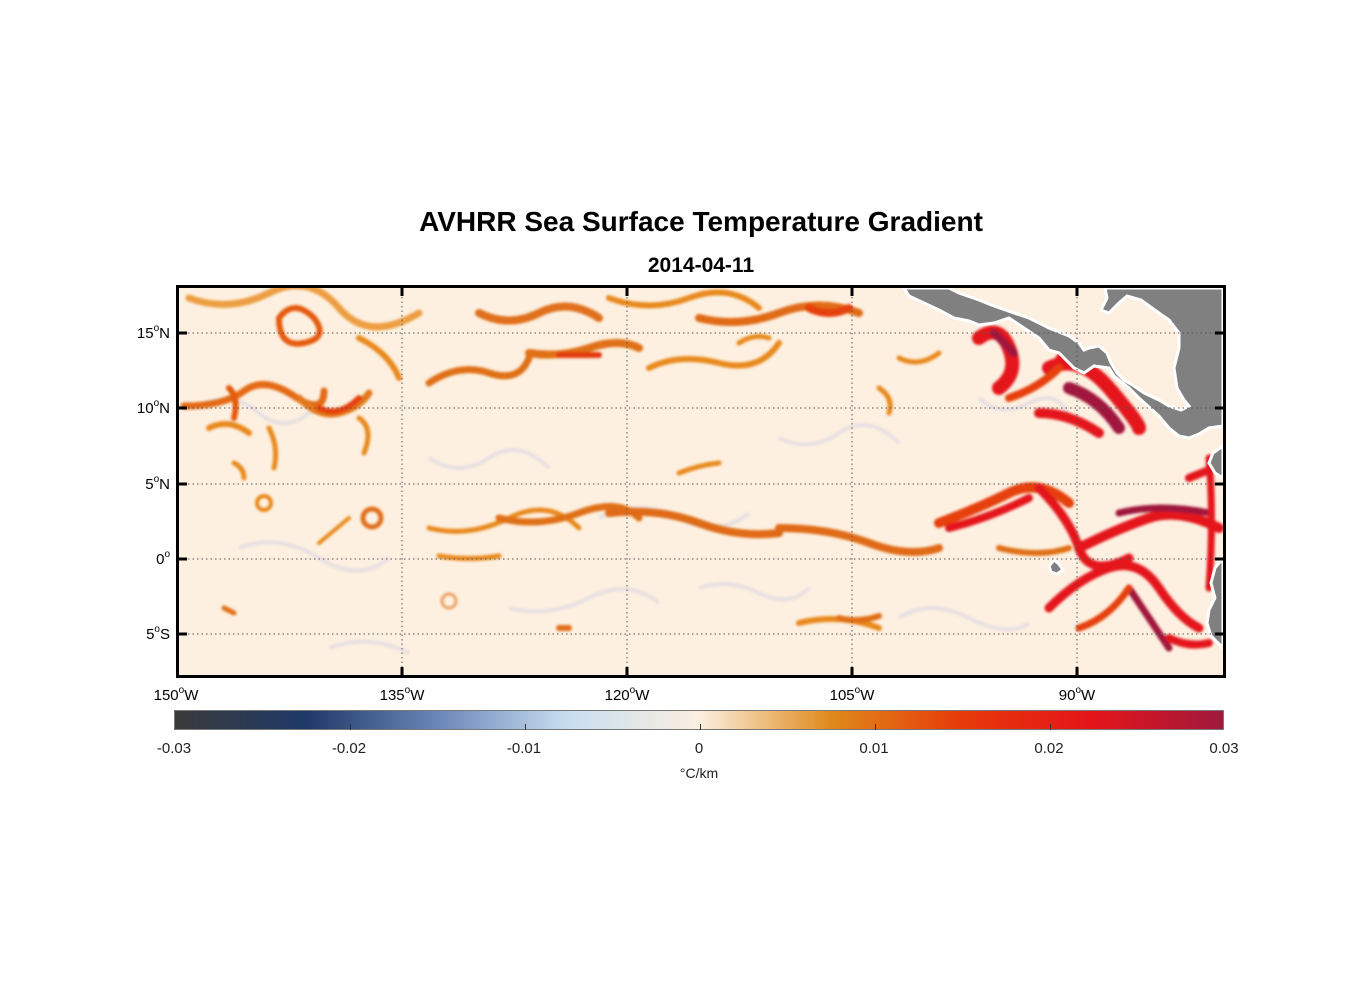 This screenshot has width=1356, height=1000. Describe the element at coordinates (157, 483) in the screenshot. I see `lat-label-5n: 5oN` at that location.